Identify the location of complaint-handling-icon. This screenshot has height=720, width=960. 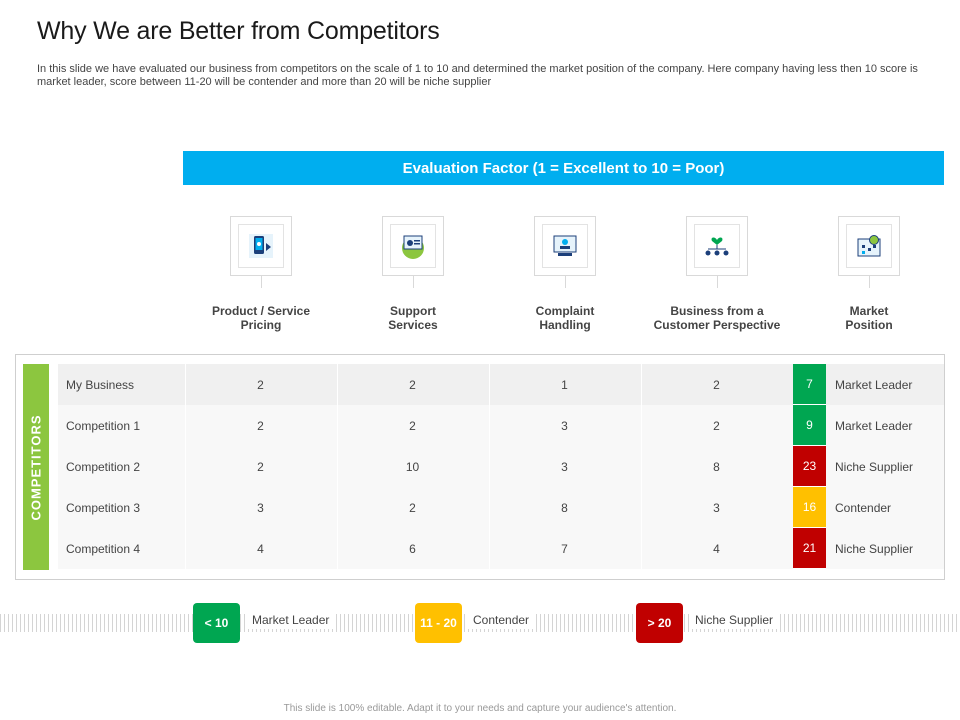
(565, 245).